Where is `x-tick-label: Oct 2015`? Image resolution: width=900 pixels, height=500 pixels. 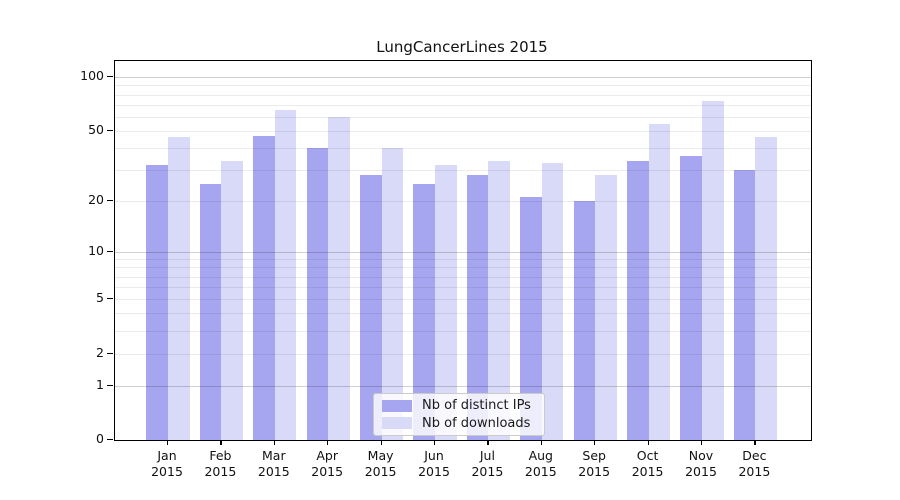
x-tick-label: Oct 2015 is located at coordinates (647, 463).